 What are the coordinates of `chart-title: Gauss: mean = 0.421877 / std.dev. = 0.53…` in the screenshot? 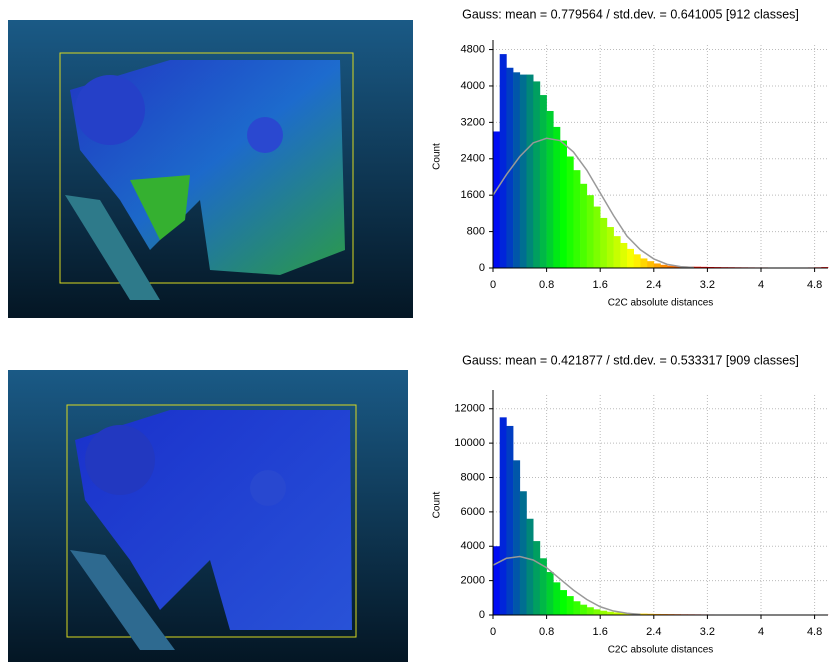 It's located at (630, 360).